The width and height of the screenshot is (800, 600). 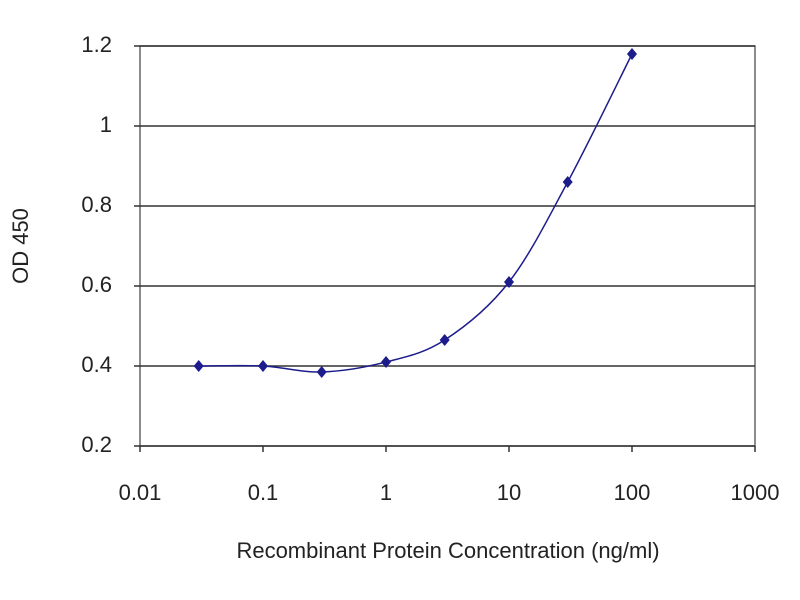 I want to click on y-tick-label: 0.6, so click(x=96, y=284).